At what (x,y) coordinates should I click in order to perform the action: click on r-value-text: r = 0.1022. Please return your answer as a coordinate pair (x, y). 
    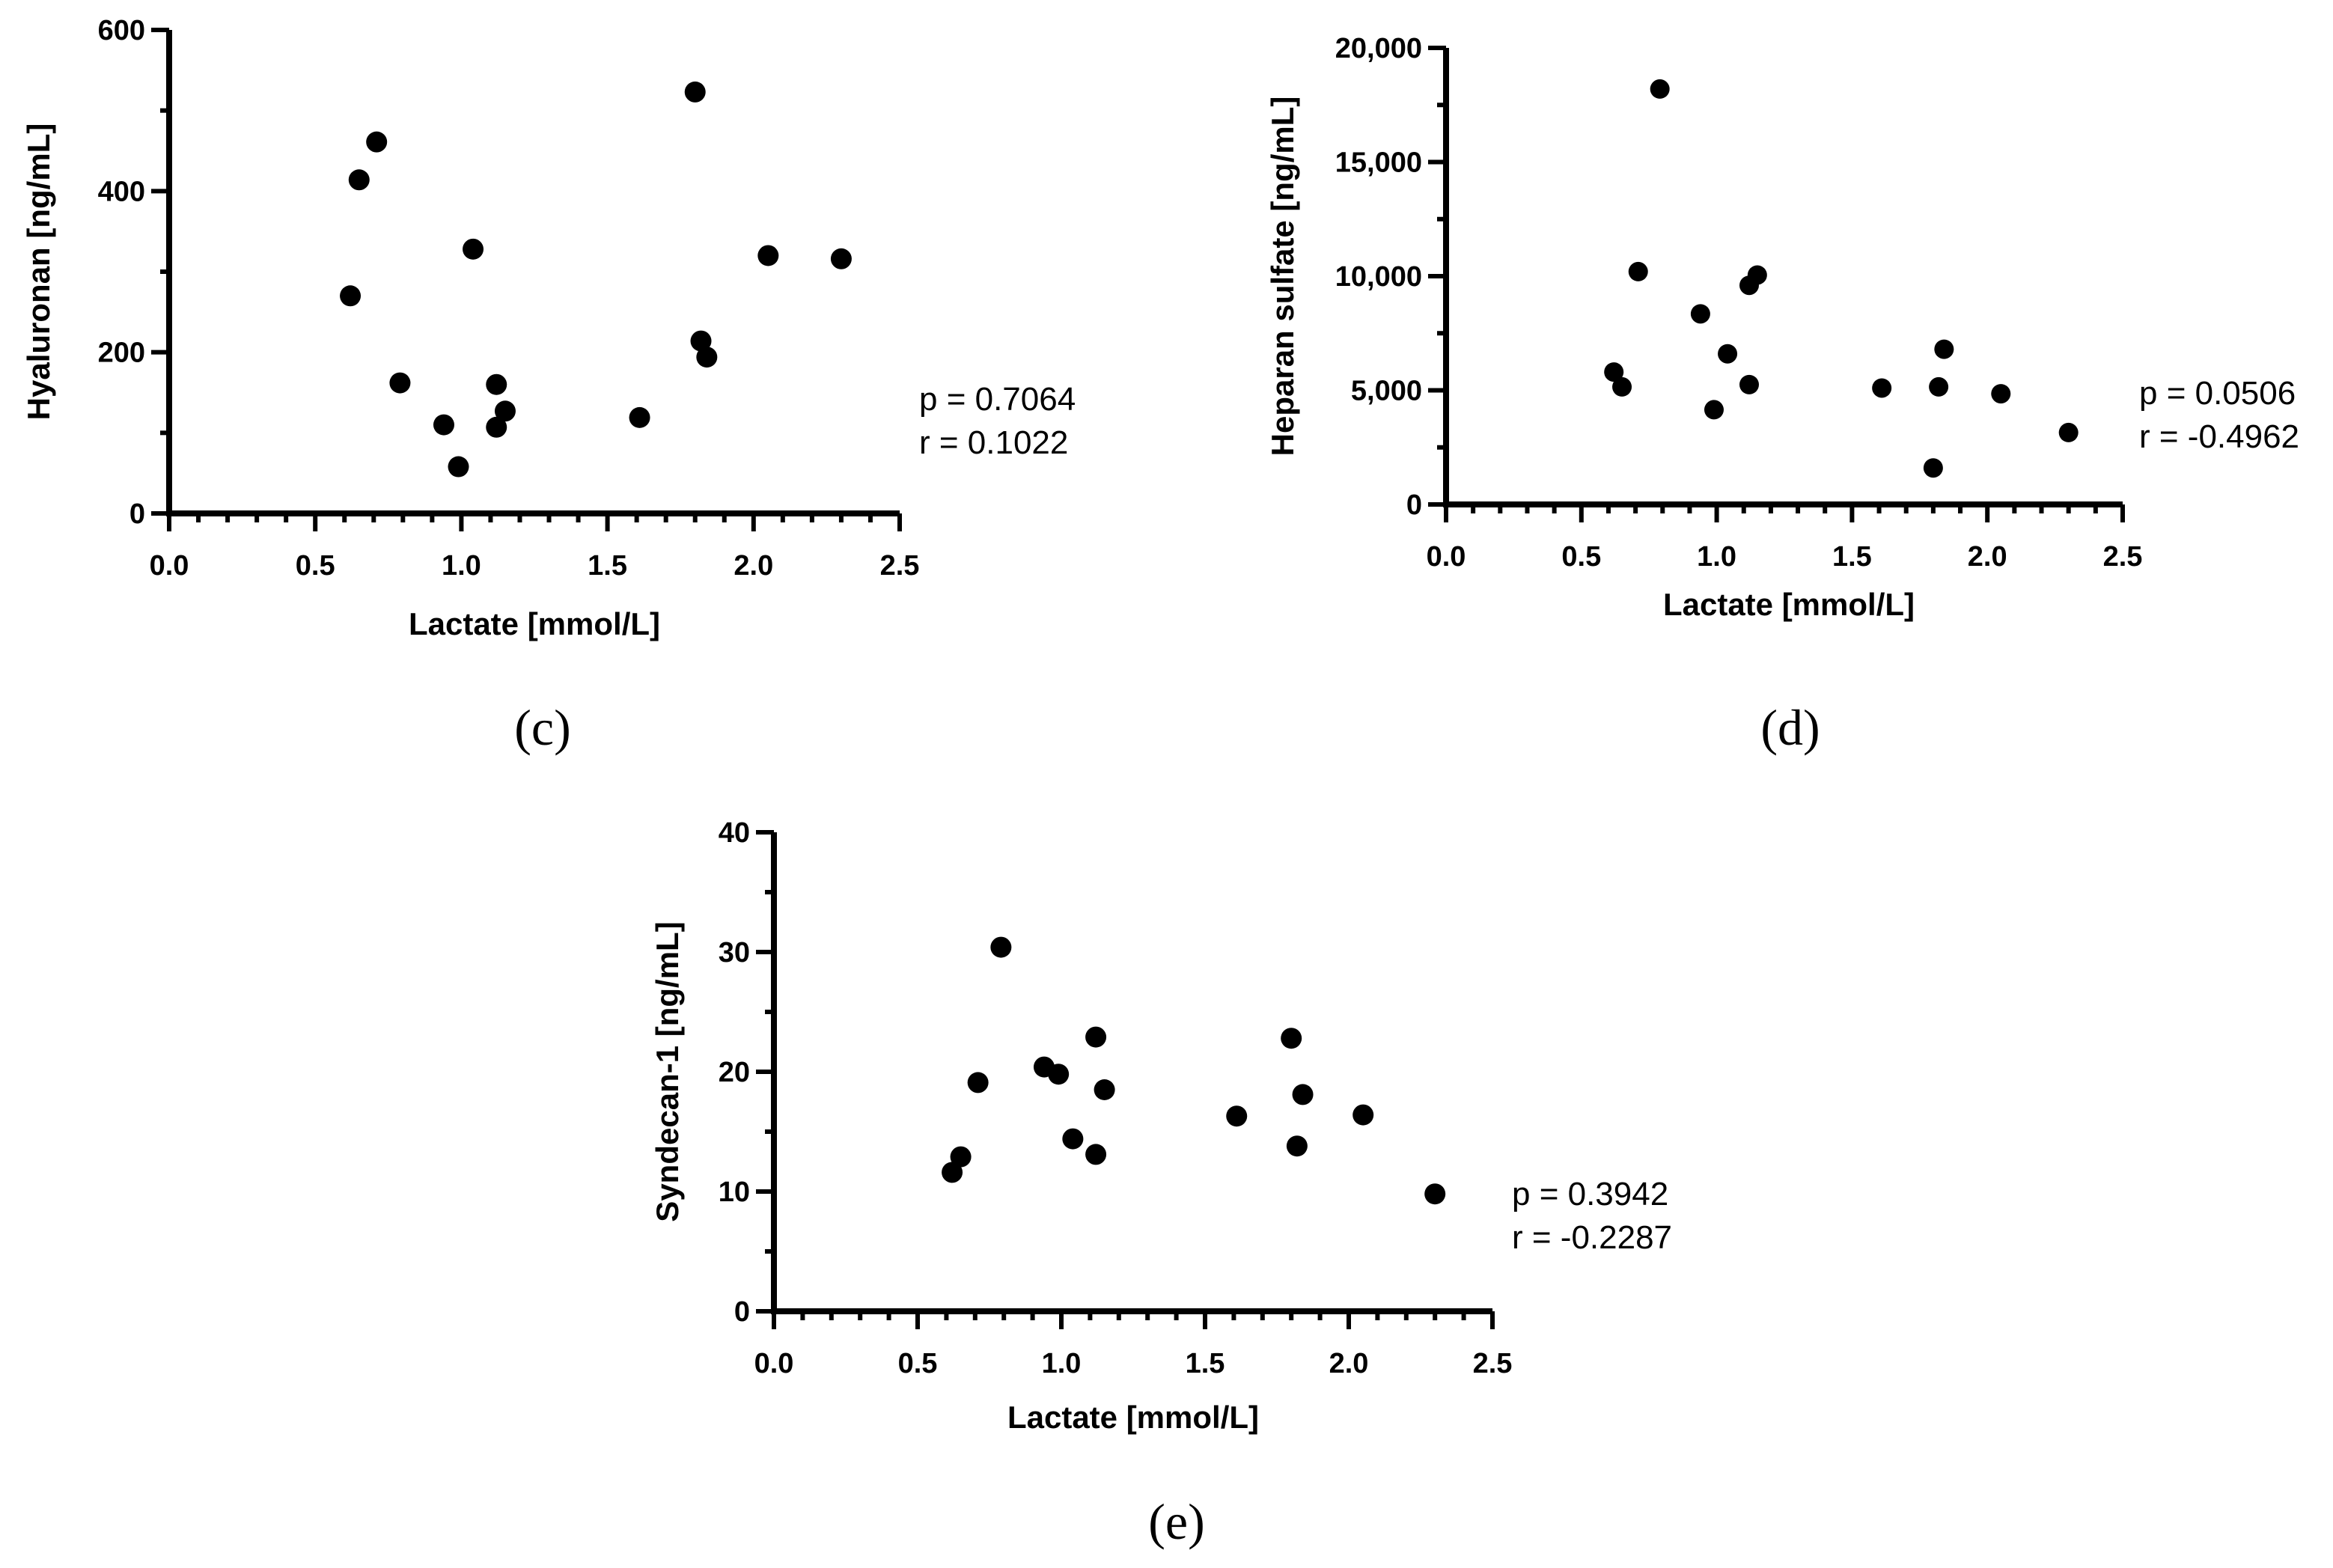
    Looking at the image, I should click on (994, 442).